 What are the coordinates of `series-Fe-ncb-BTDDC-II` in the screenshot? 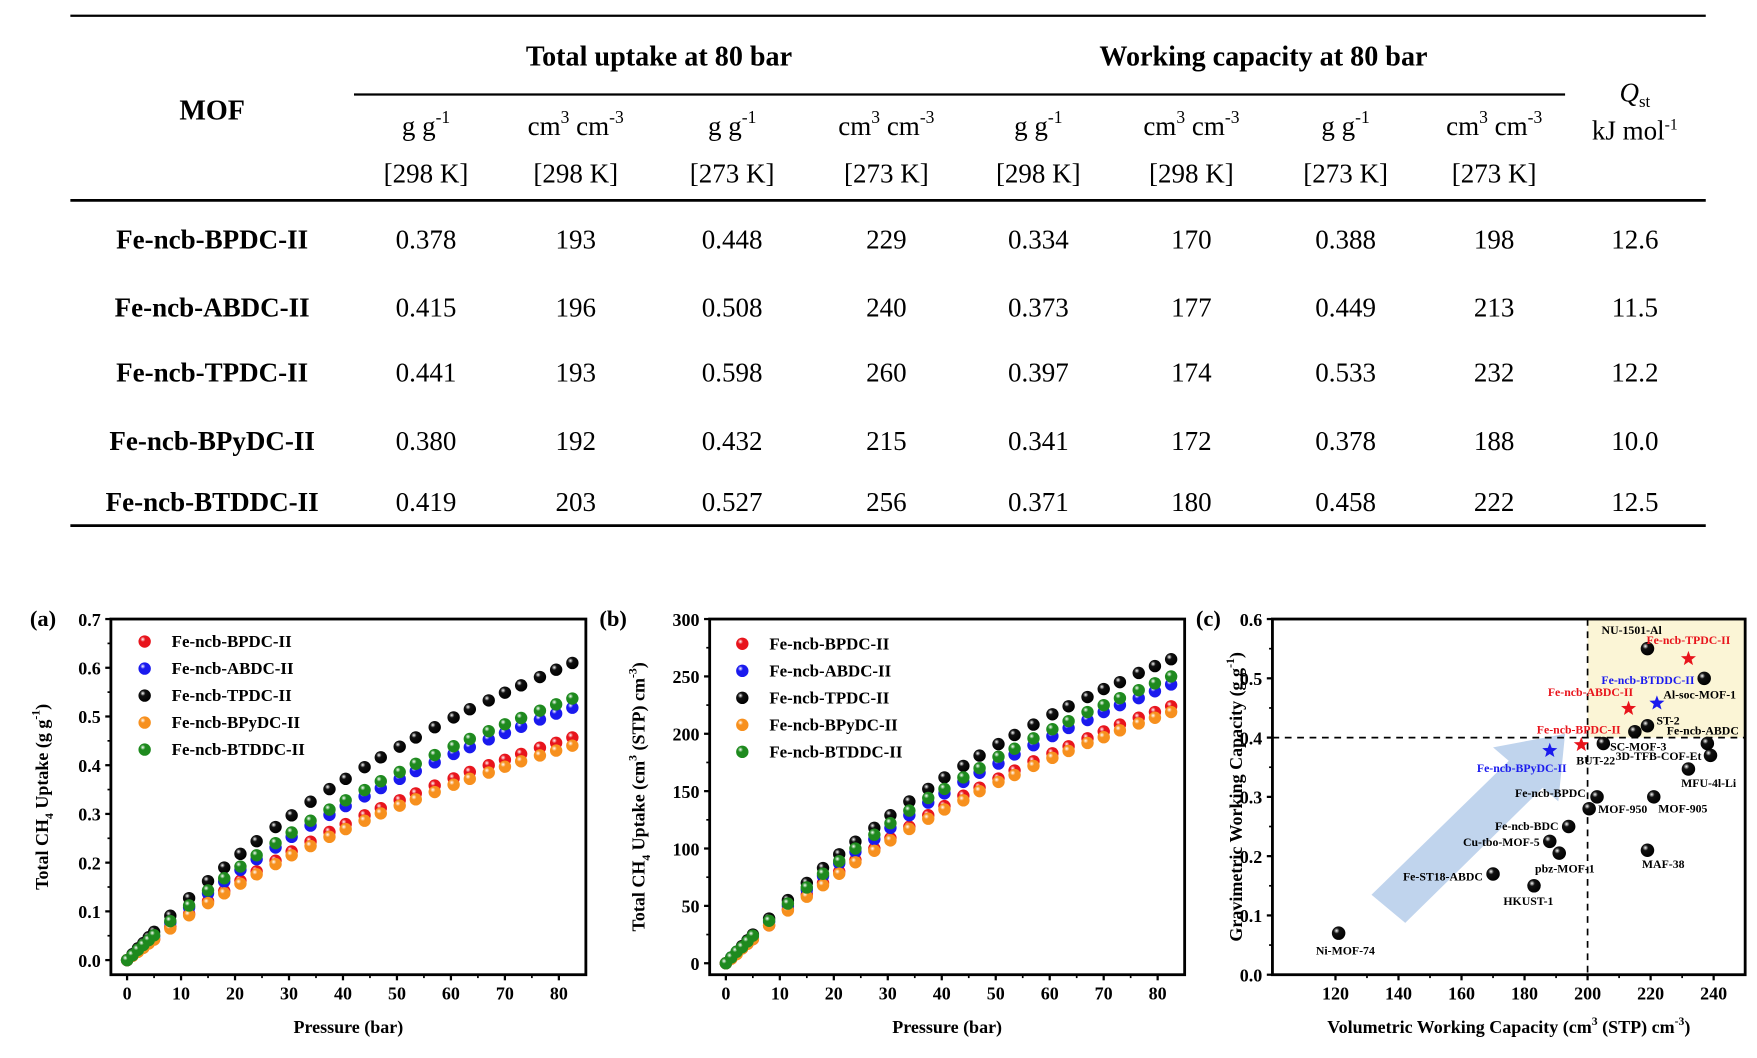 It's located at (349, 829).